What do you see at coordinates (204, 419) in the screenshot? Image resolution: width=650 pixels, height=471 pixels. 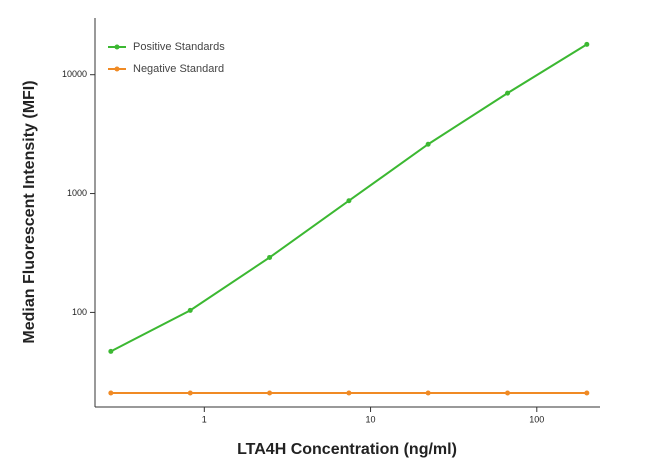 I see `x-tick-label: 1` at bounding box center [204, 419].